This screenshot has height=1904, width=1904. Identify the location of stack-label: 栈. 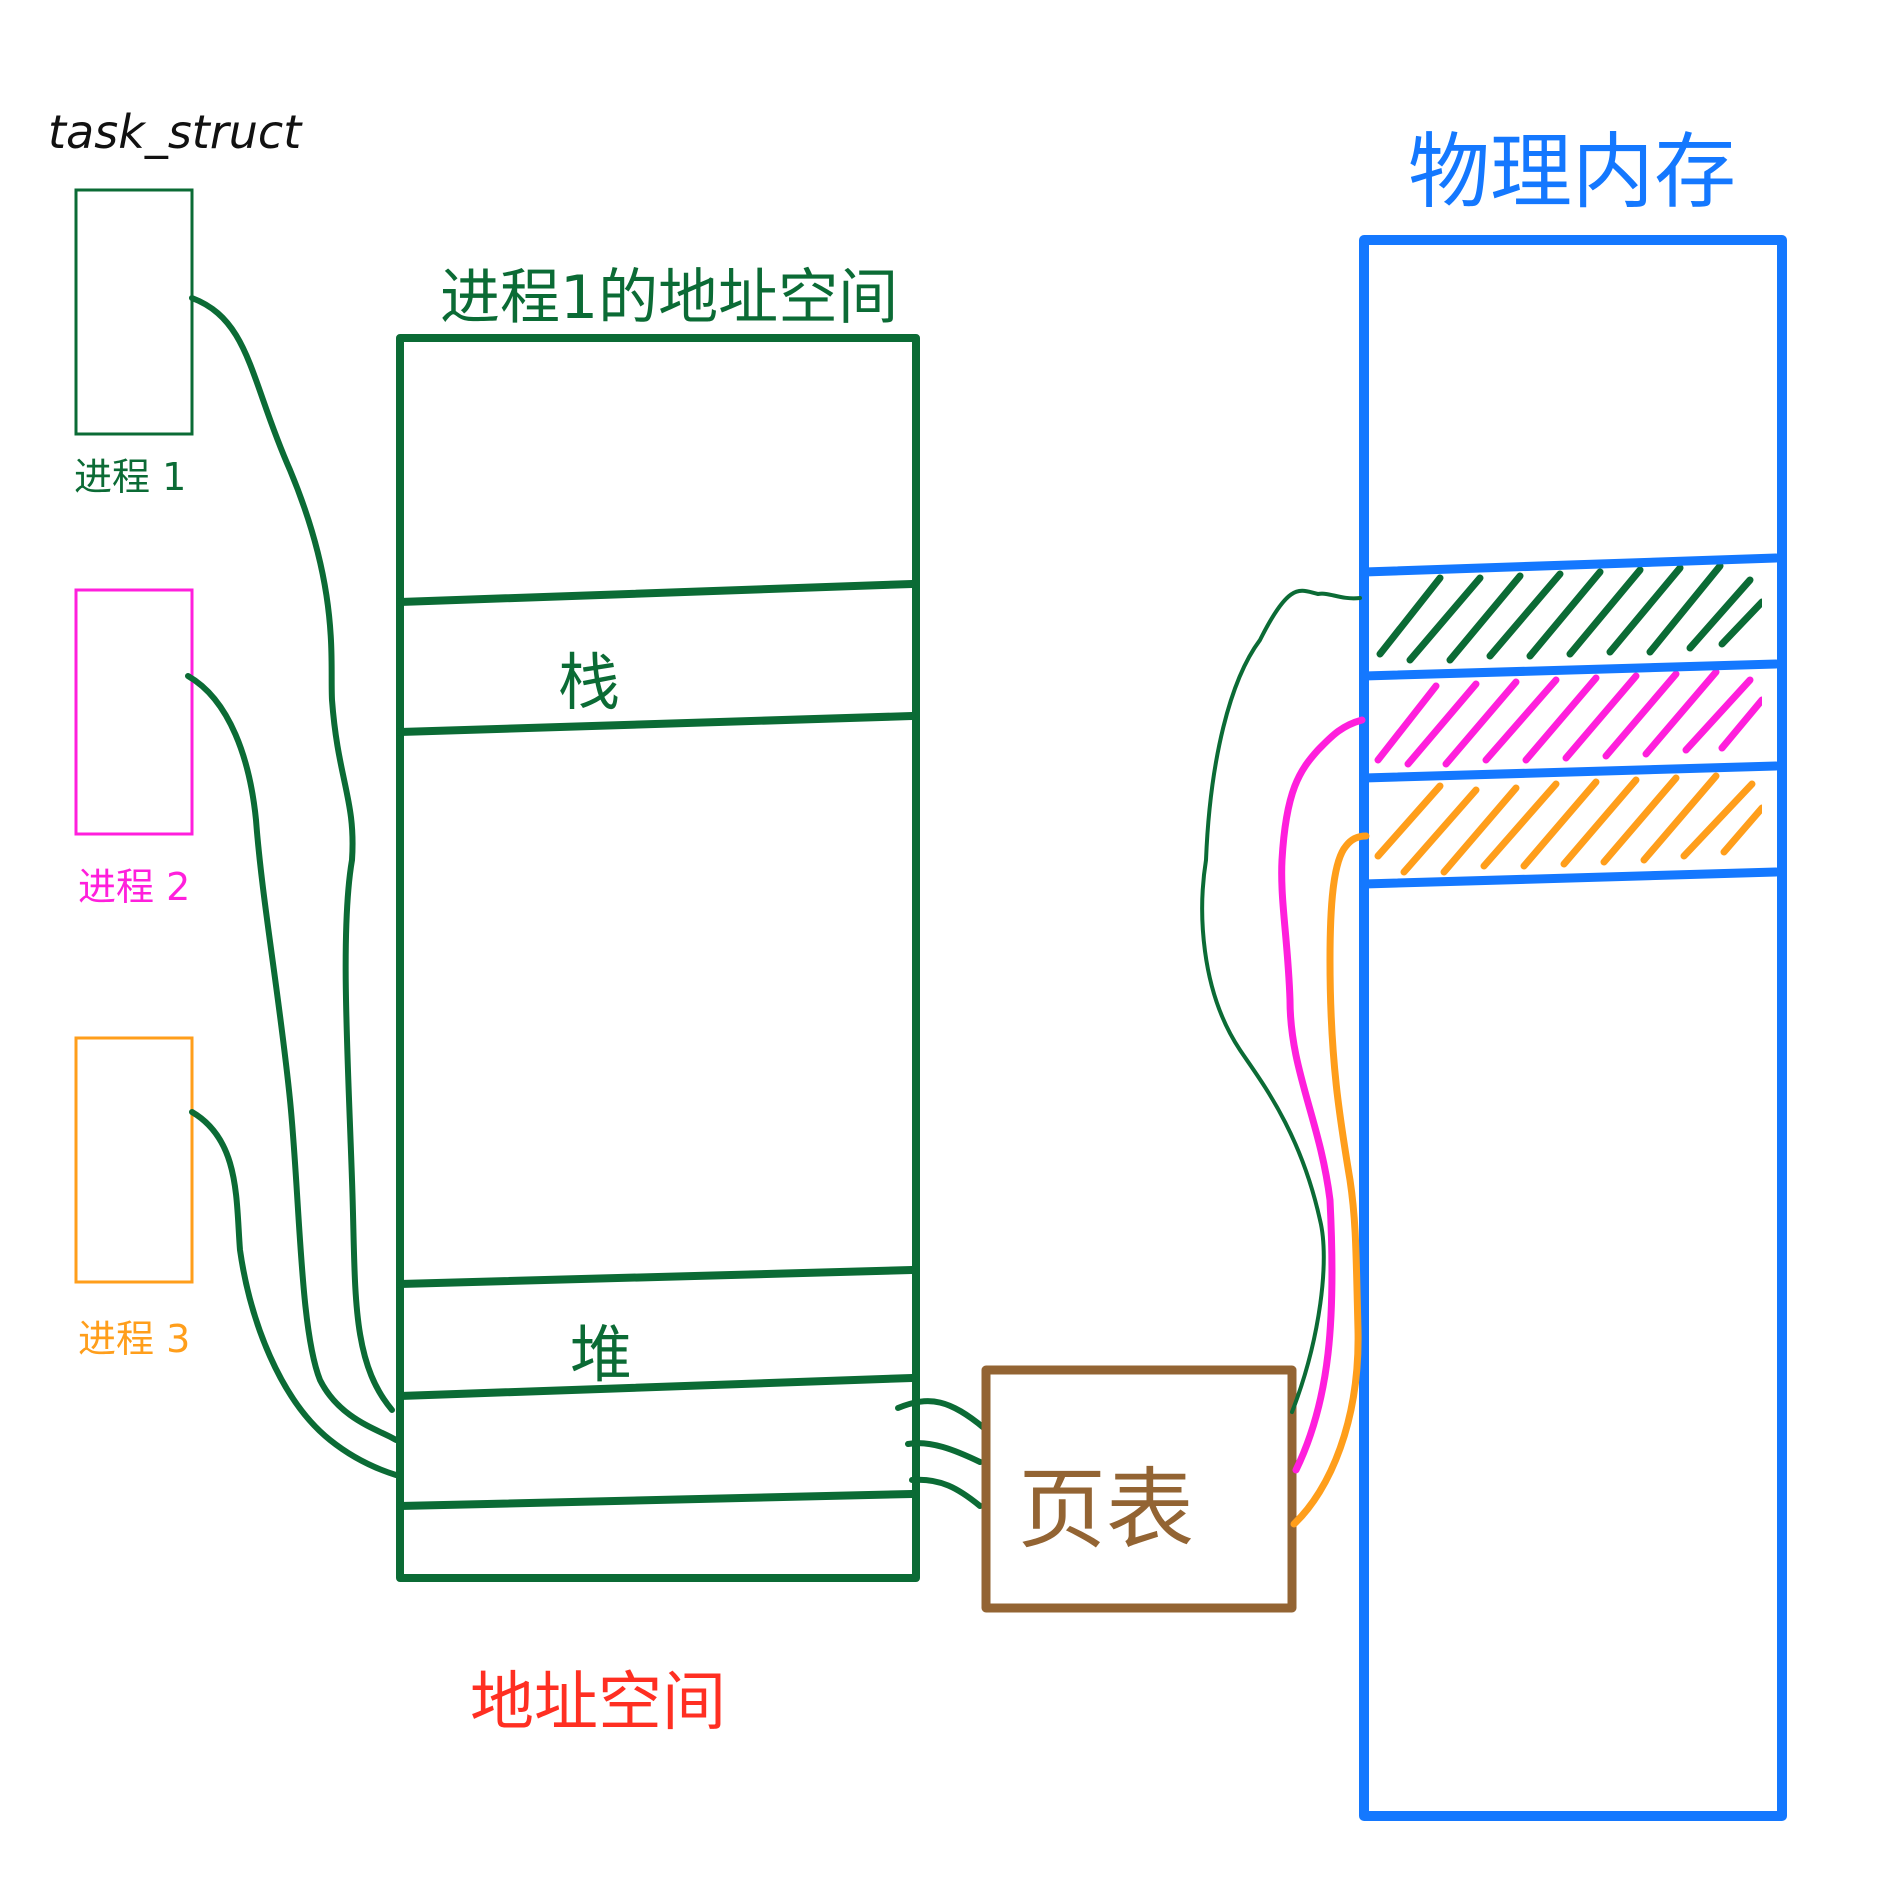
(589, 682).